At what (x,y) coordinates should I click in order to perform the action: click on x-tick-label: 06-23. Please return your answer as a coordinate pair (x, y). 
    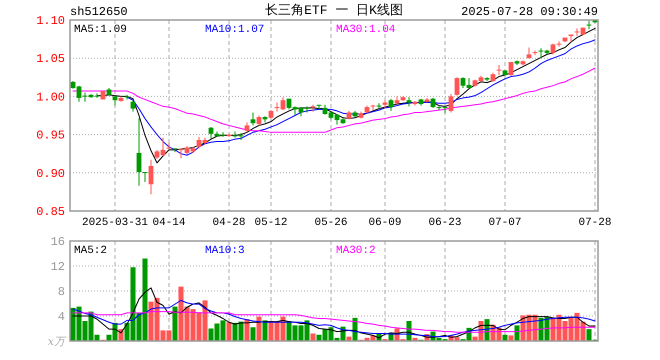
    Looking at the image, I should click on (445, 223).